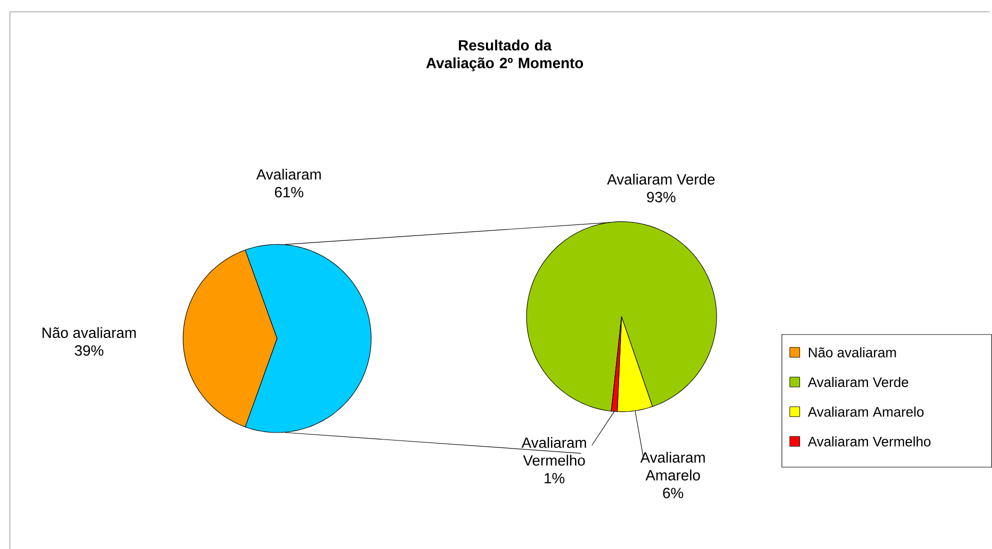 The image size is (992, 549). What do you see at coordinates (554, 478) in the screenshot?
I see `data-label: 1%` at bounding box center [554, 478].